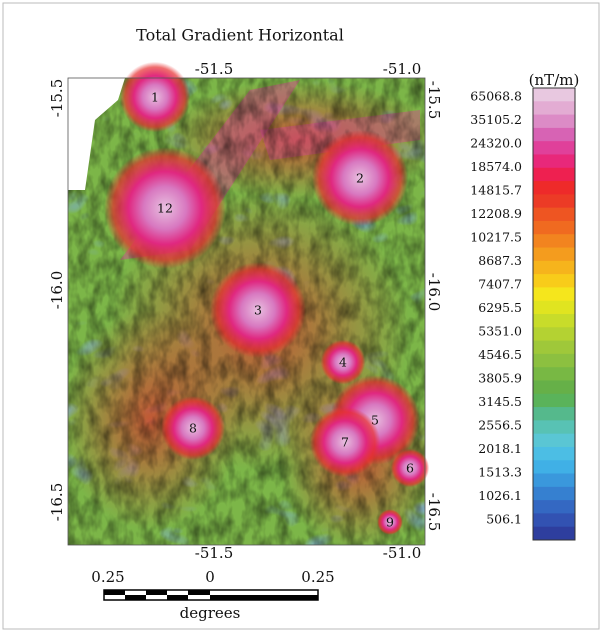  I want to click on anomaly-label: 12, so click(165, 208).